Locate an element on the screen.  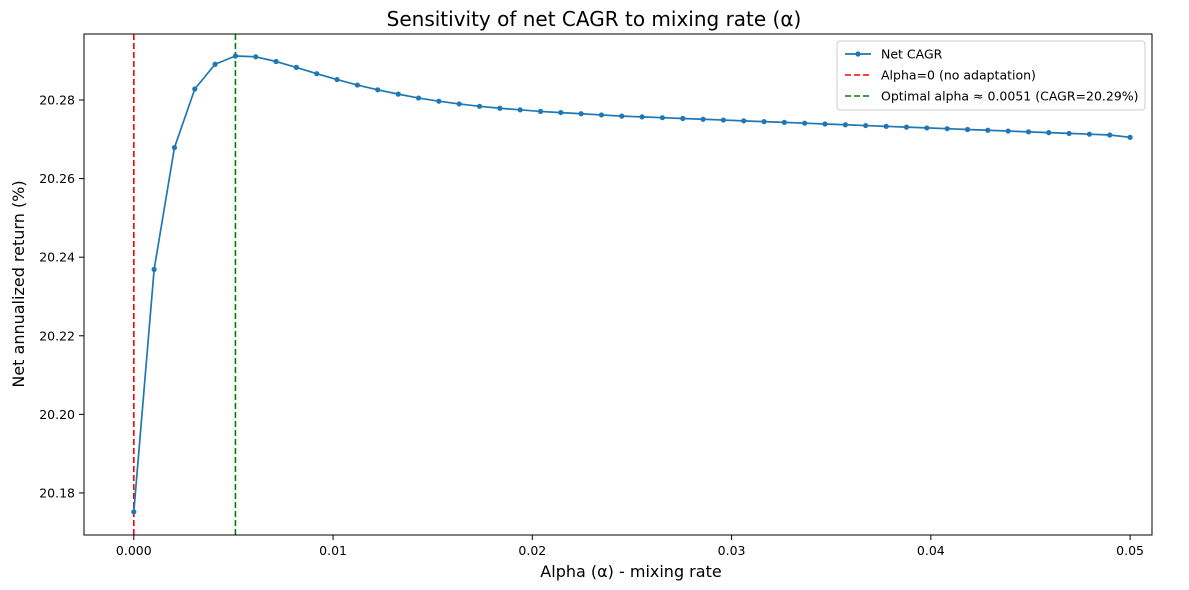
reference-lines is located at coordinates (185, 284).